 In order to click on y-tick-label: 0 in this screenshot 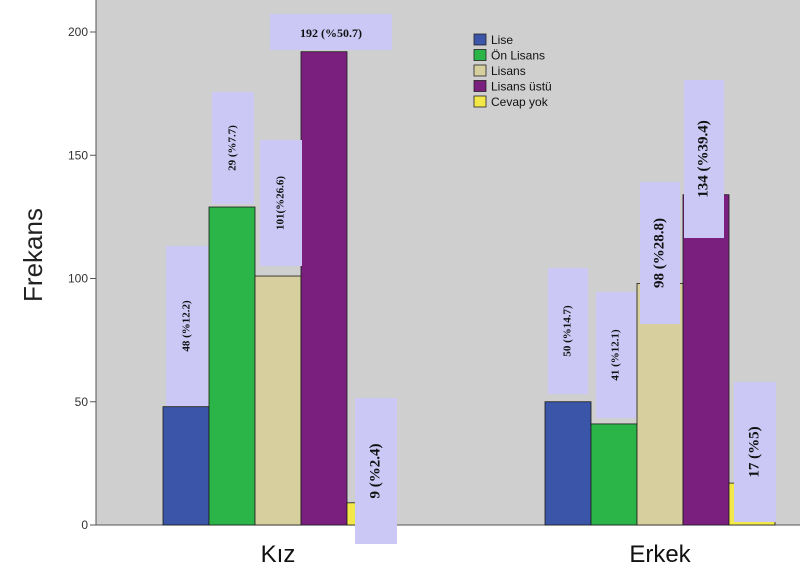, I will do `click(84, 525)`.